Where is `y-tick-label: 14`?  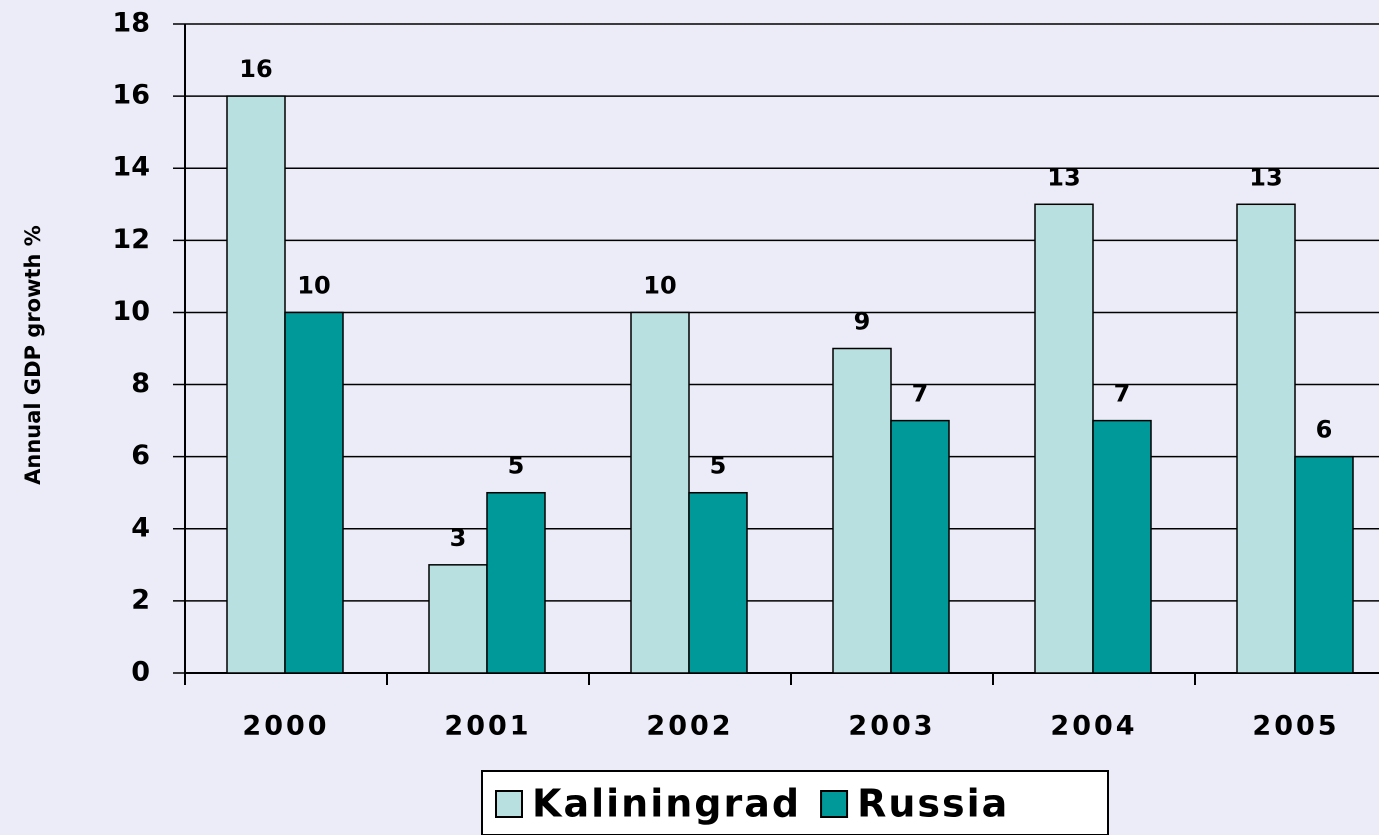
y-tick-label: 14 is located at coordinates (131, 167).